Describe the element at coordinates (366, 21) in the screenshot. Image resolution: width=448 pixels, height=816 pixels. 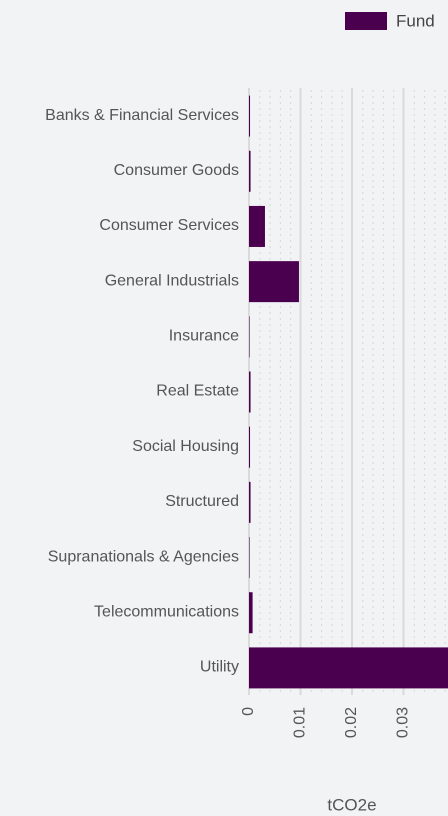
I see `legend-swatch` at that location.